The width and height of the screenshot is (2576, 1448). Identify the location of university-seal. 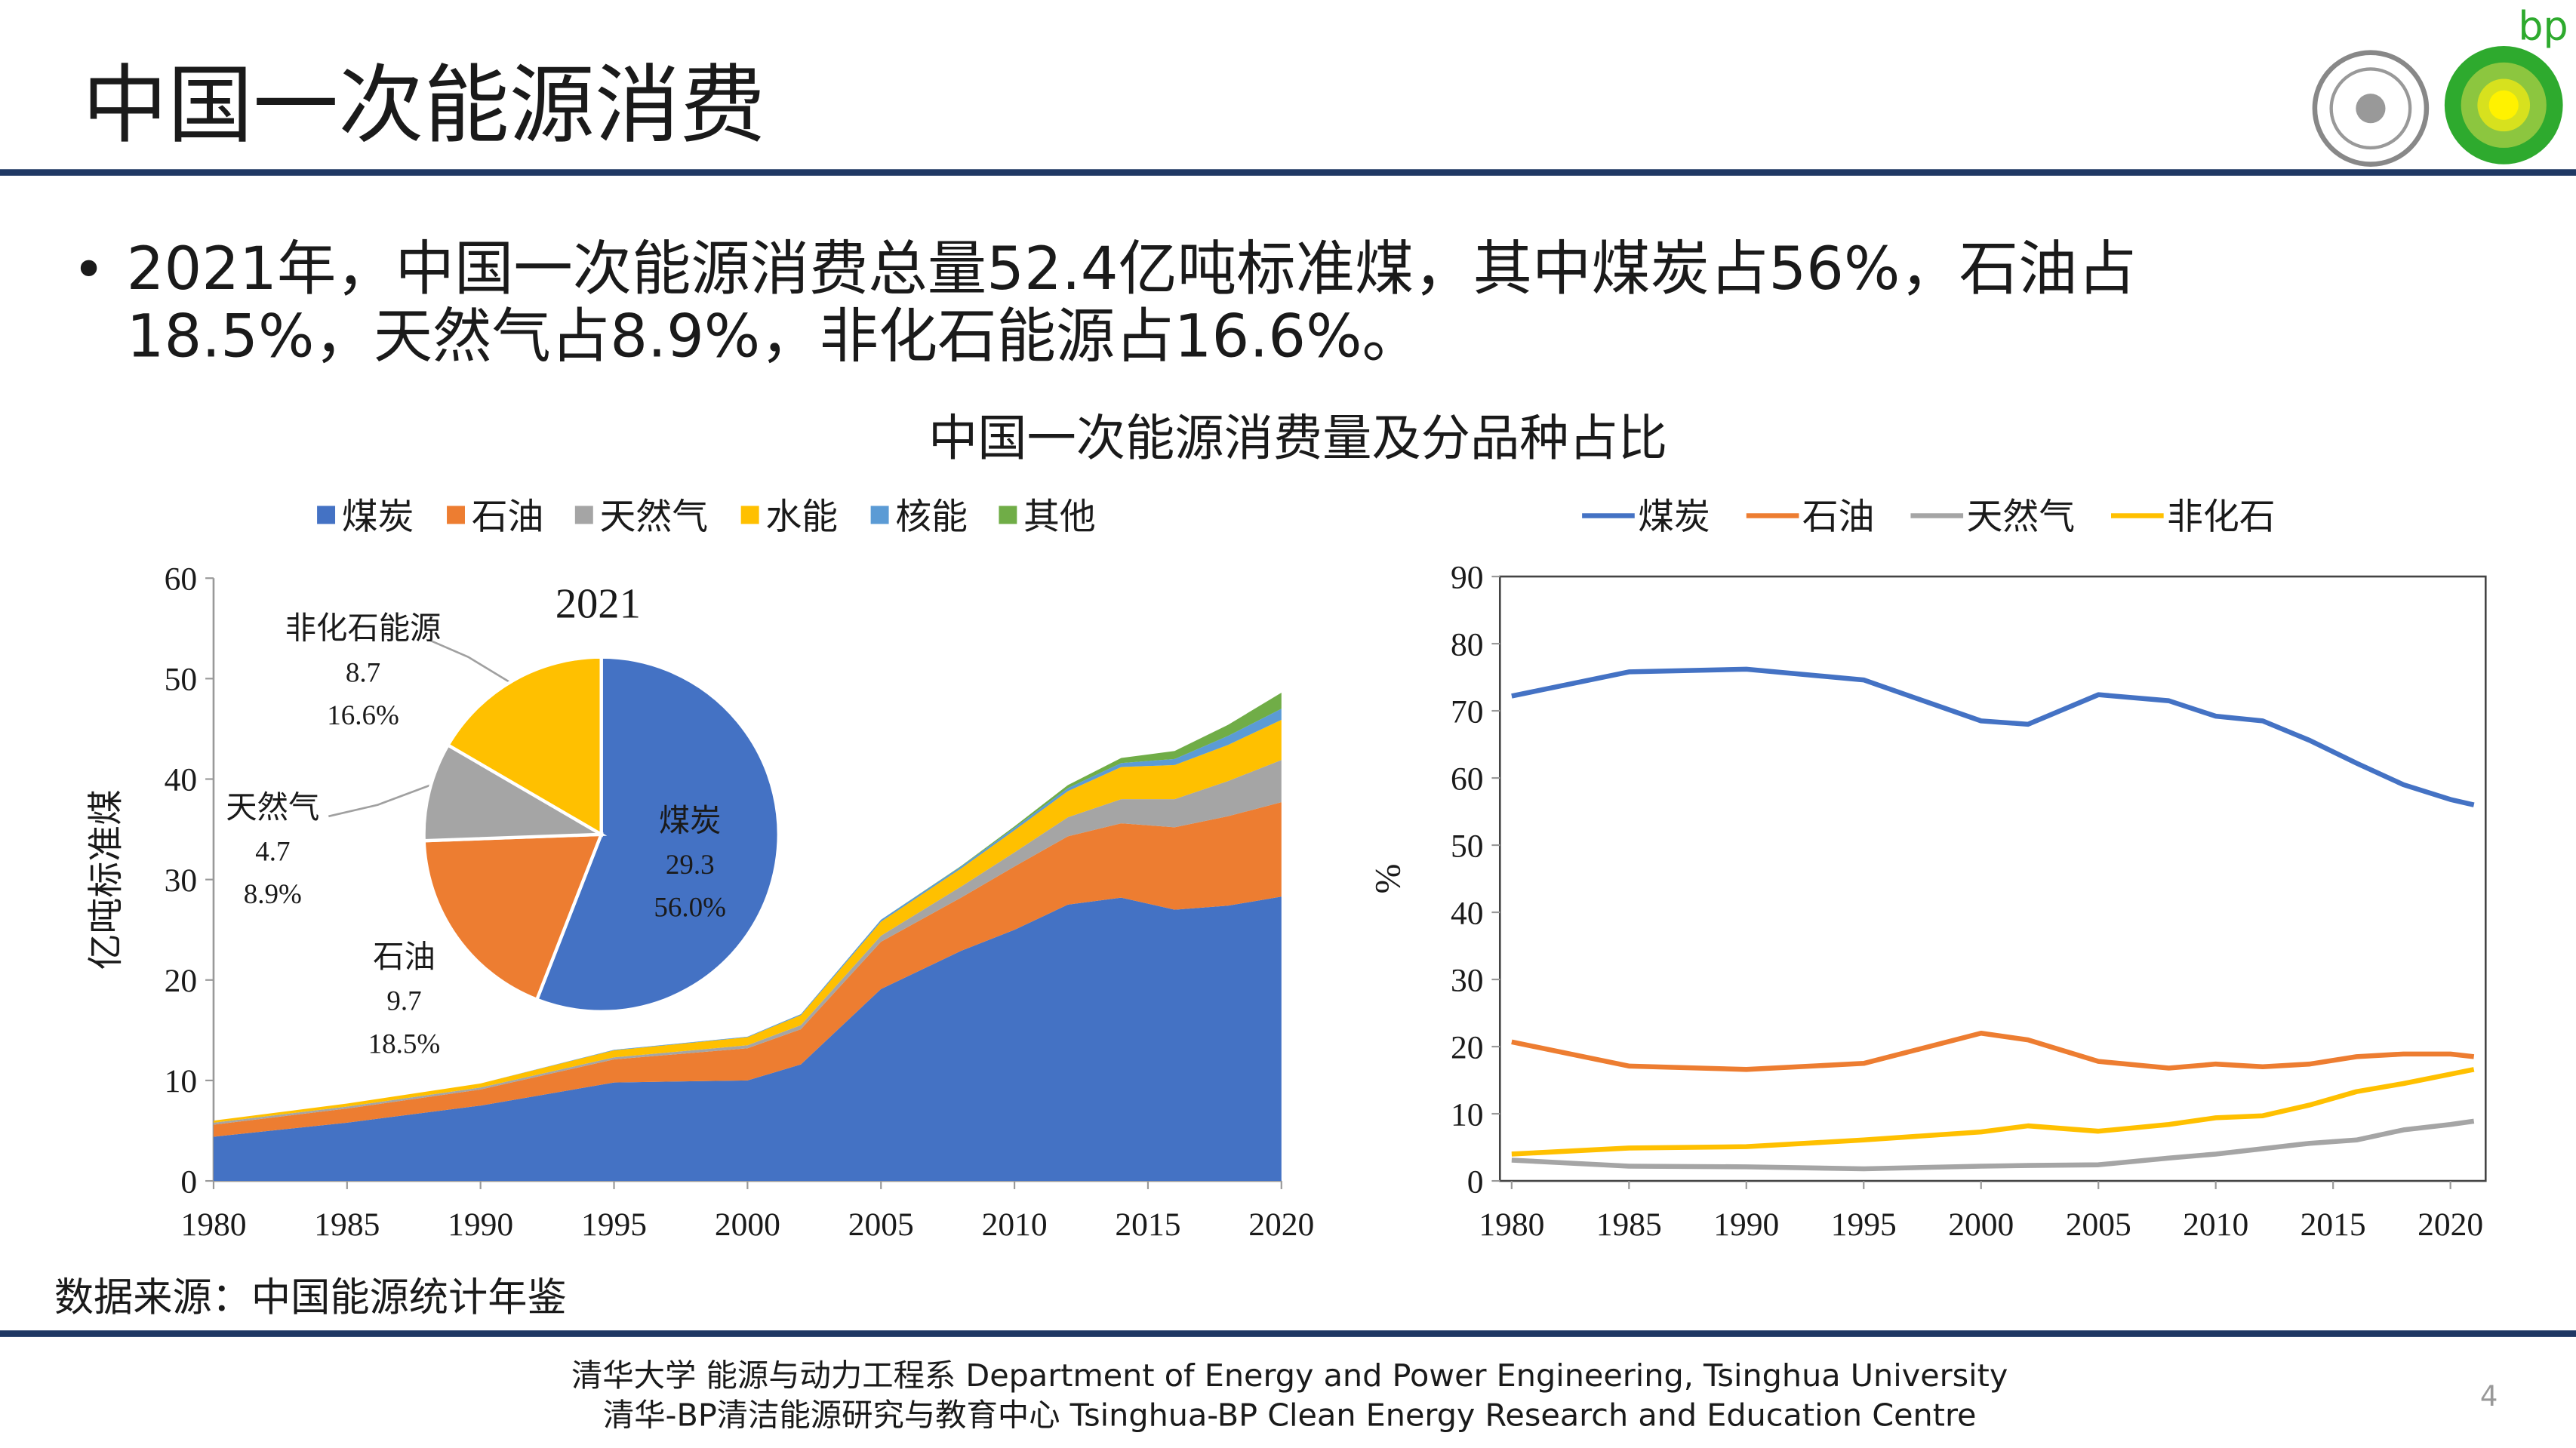
(2371, 108).